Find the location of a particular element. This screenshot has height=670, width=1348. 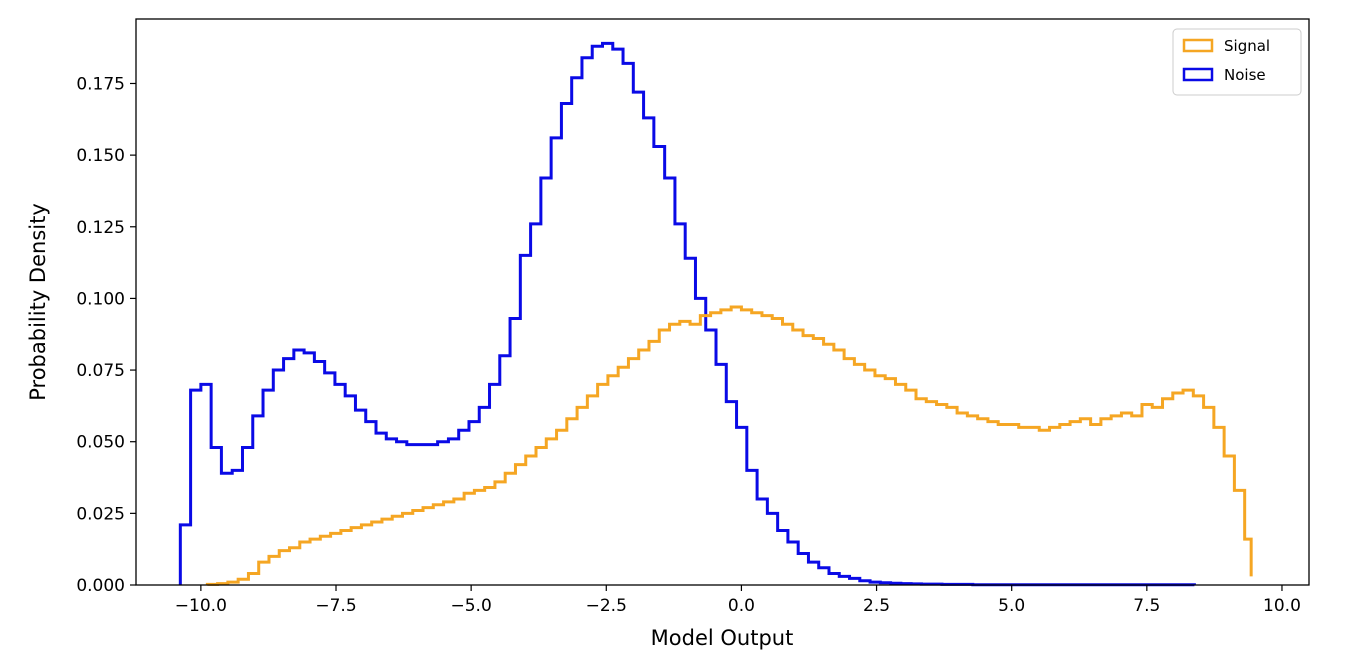

x-tick-label: 10.0 is located at coordinates (1282, 606).